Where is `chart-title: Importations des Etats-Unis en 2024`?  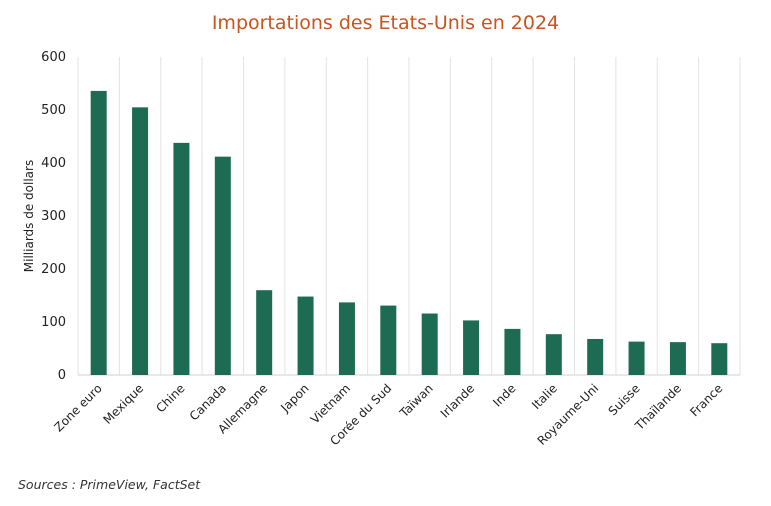
chart-title: Importations des Etats-Unis en 2024 is located at coordinates (385, 23).